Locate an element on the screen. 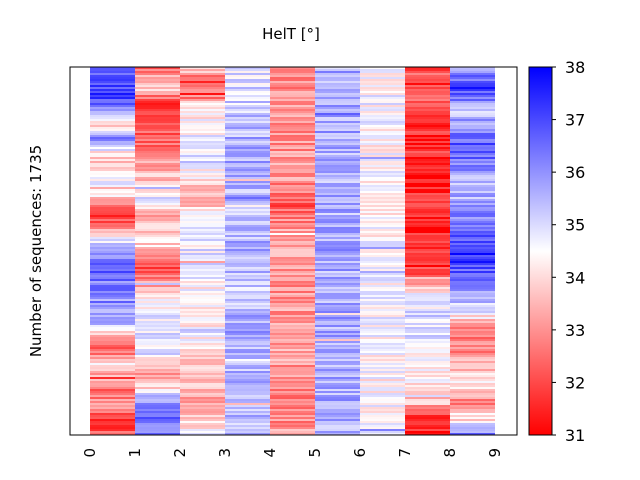 Image resolution: width=640 pixels, height=480 pixels. colorbar-tick-label: 36 is located at coordinates (575, 172).